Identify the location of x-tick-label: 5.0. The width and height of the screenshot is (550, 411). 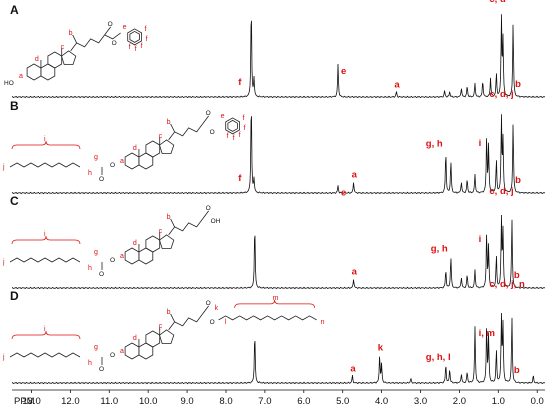
(342, 401).